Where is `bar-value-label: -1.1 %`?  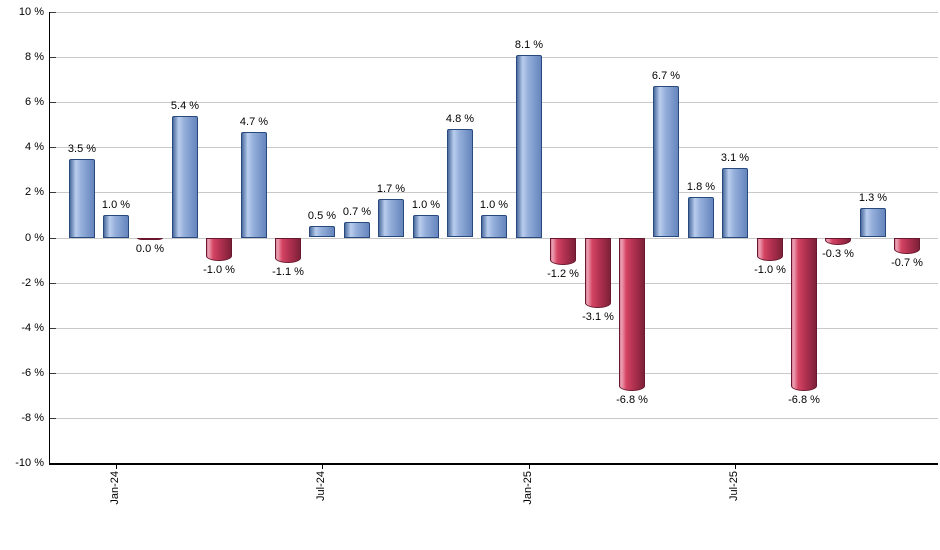
bar-value-label: -1.1 % is located at coordinates (288, 272).